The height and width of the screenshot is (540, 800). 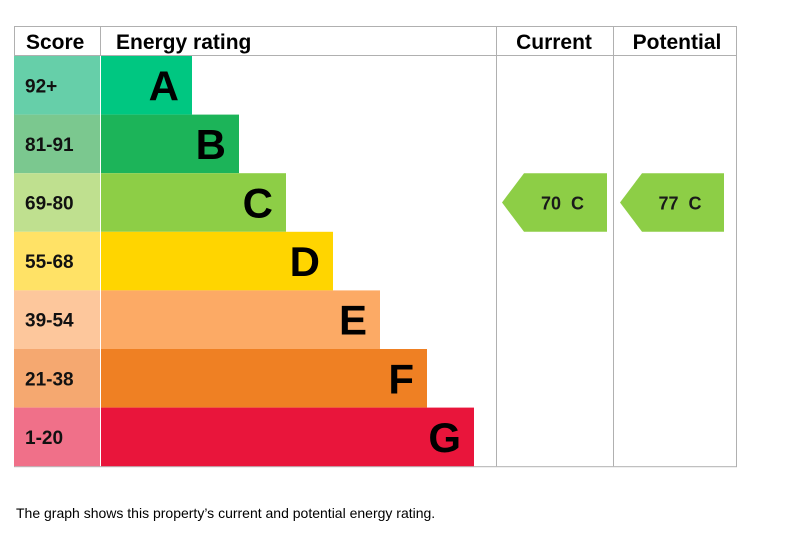 I want to click on band-bar-f, so click(x=264, y=378).